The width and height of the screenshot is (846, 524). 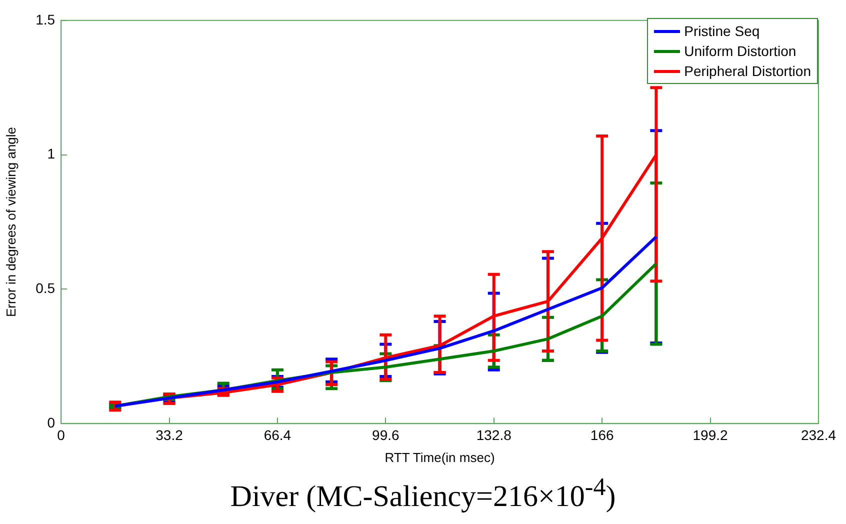 I want to click on y-tick-label: 1, so click(x=51, y=154).